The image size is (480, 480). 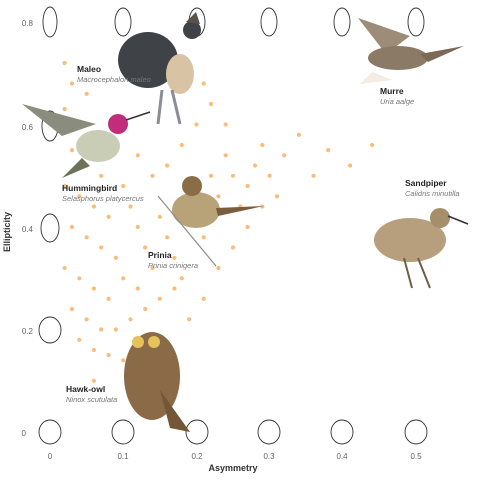 I want to click on x-tick-label: 0.1, so click(x=123, y=456).